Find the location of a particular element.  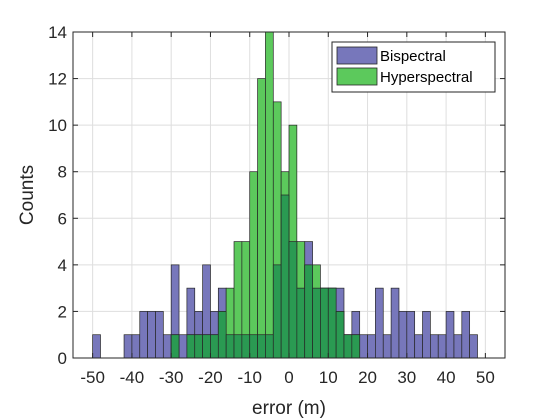

x-tick-label: -10 is located at coordinates (249, 377).